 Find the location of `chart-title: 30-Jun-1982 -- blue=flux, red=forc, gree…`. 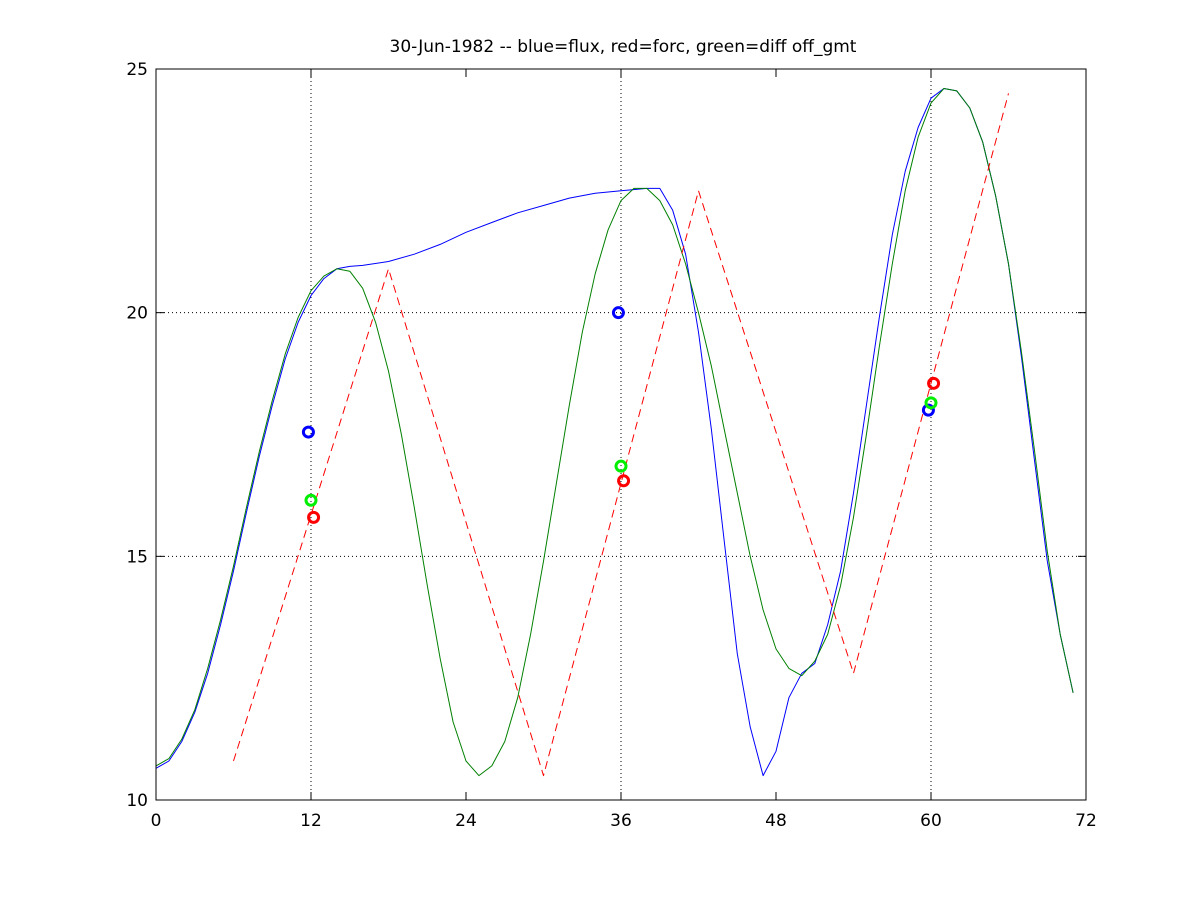

chart-title: 30-Jun-1982 -- blue=flux, red=forc, gree… is located at coordinates (623, 47).